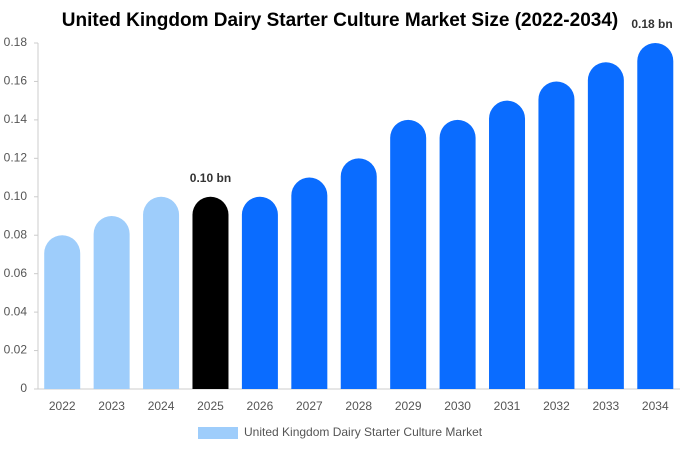 The height and width of the screenshot is (450, 680). What do you see at coordinates (16, 196) in the screenshot?
I see `y-tick-label: 0.10` at bounding box center [16, 196].